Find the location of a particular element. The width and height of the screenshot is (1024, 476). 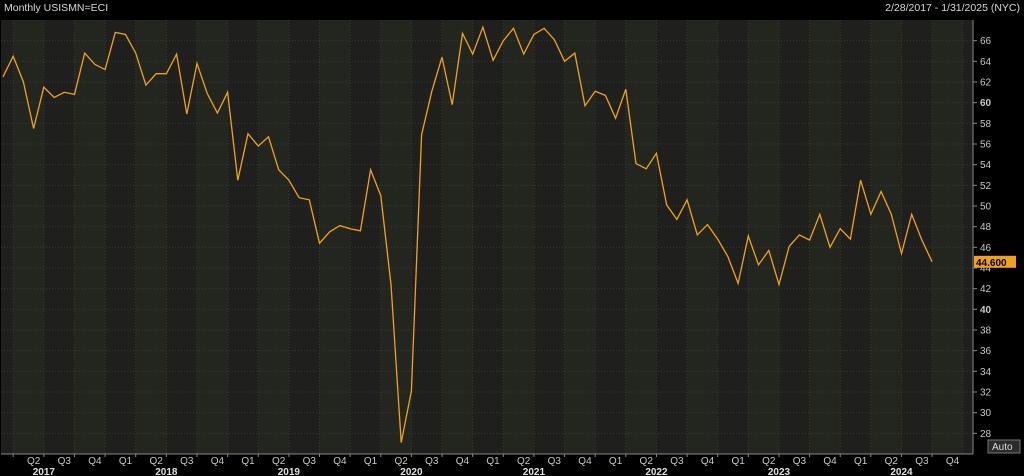

chart-title: Monthly USISMN=ECI is located at coordinates (56, 8).